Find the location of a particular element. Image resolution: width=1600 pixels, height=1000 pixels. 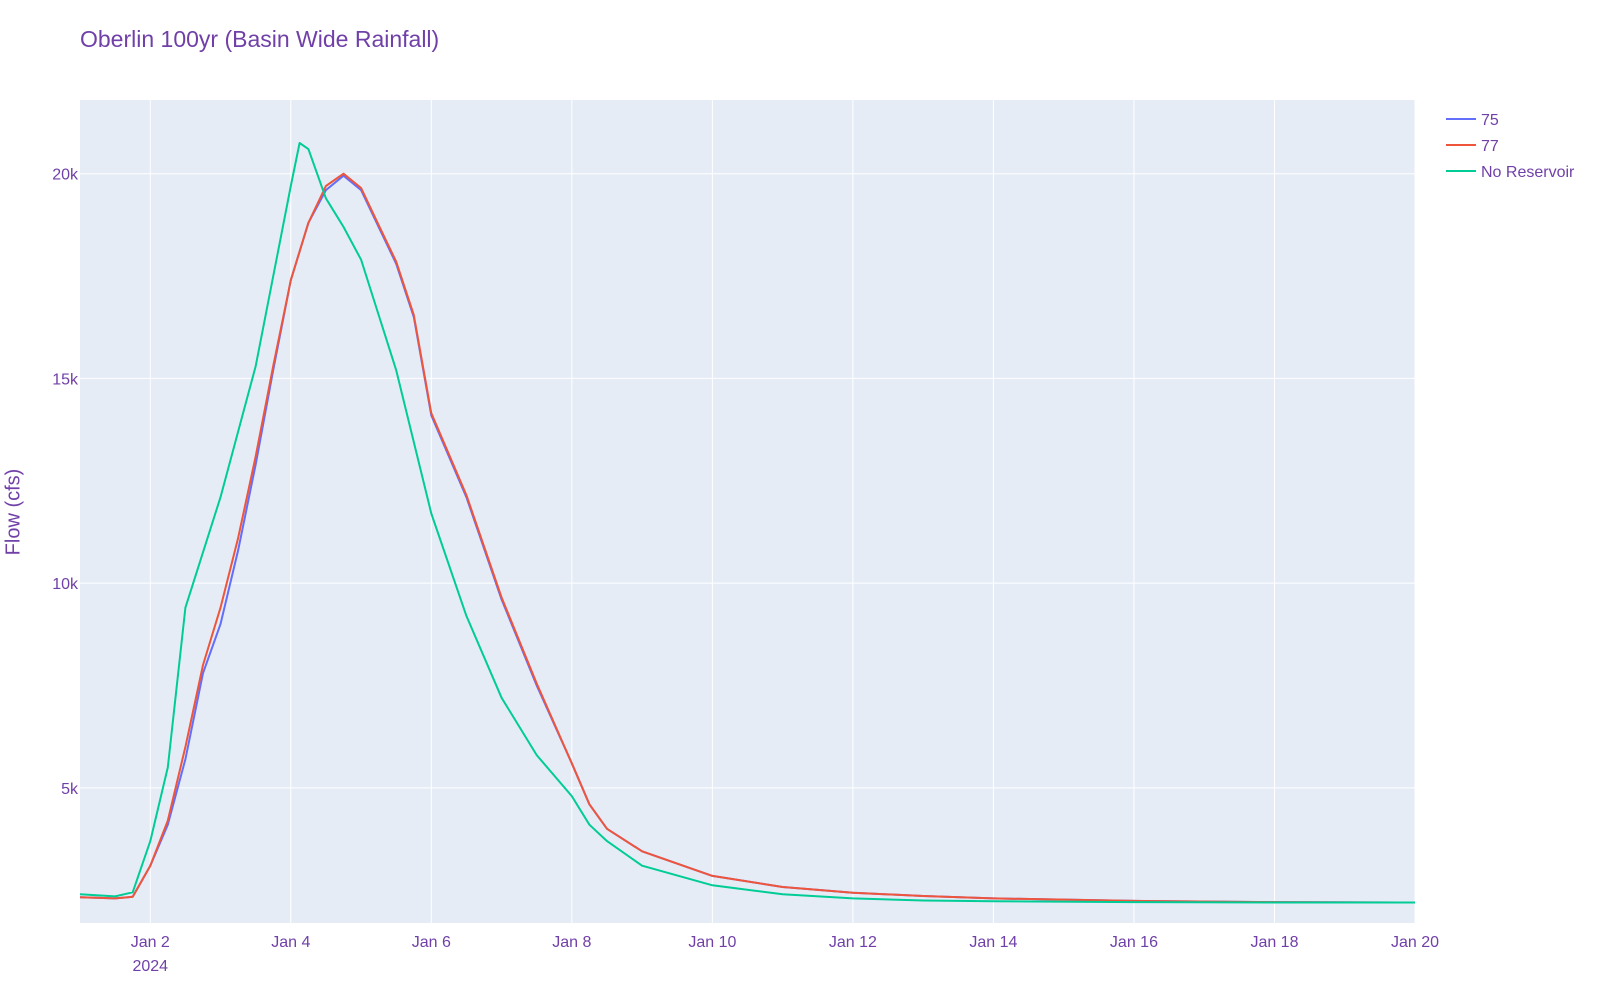

x-tick-label: Jan 4 is located at coordinates (290, 942).